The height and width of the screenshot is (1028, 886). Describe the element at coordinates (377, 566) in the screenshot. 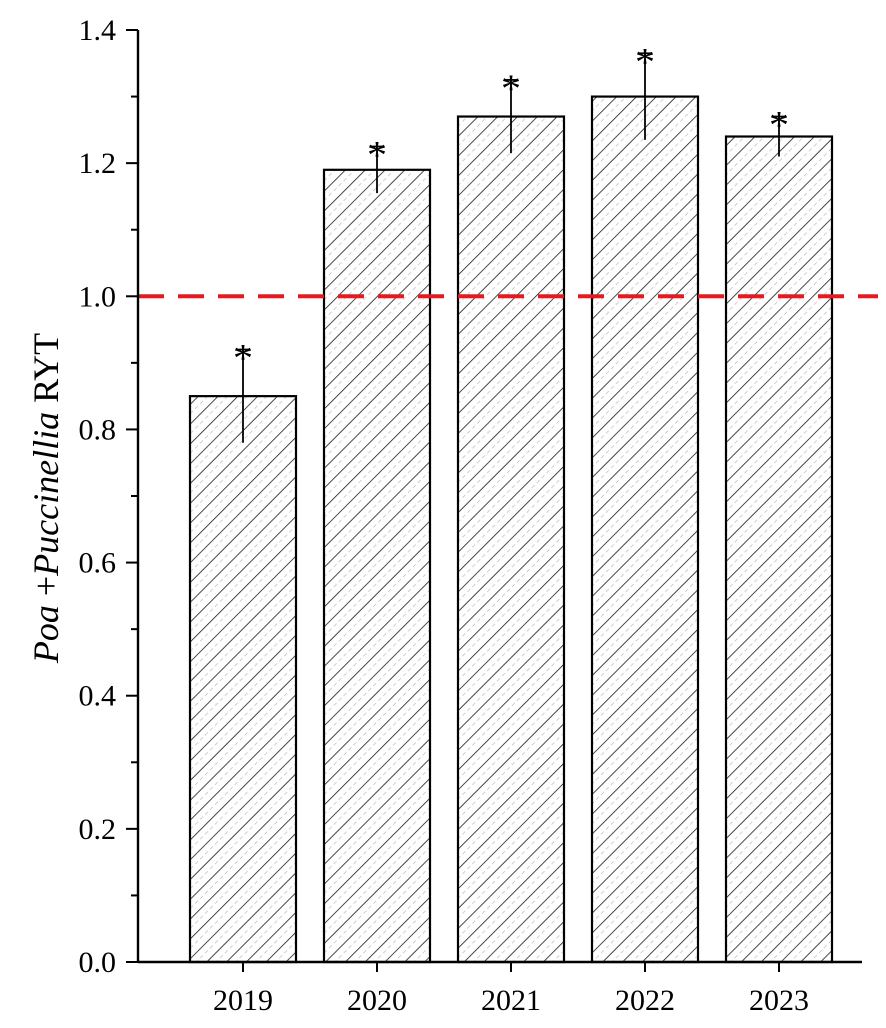

I see `bar-2020` at that location.